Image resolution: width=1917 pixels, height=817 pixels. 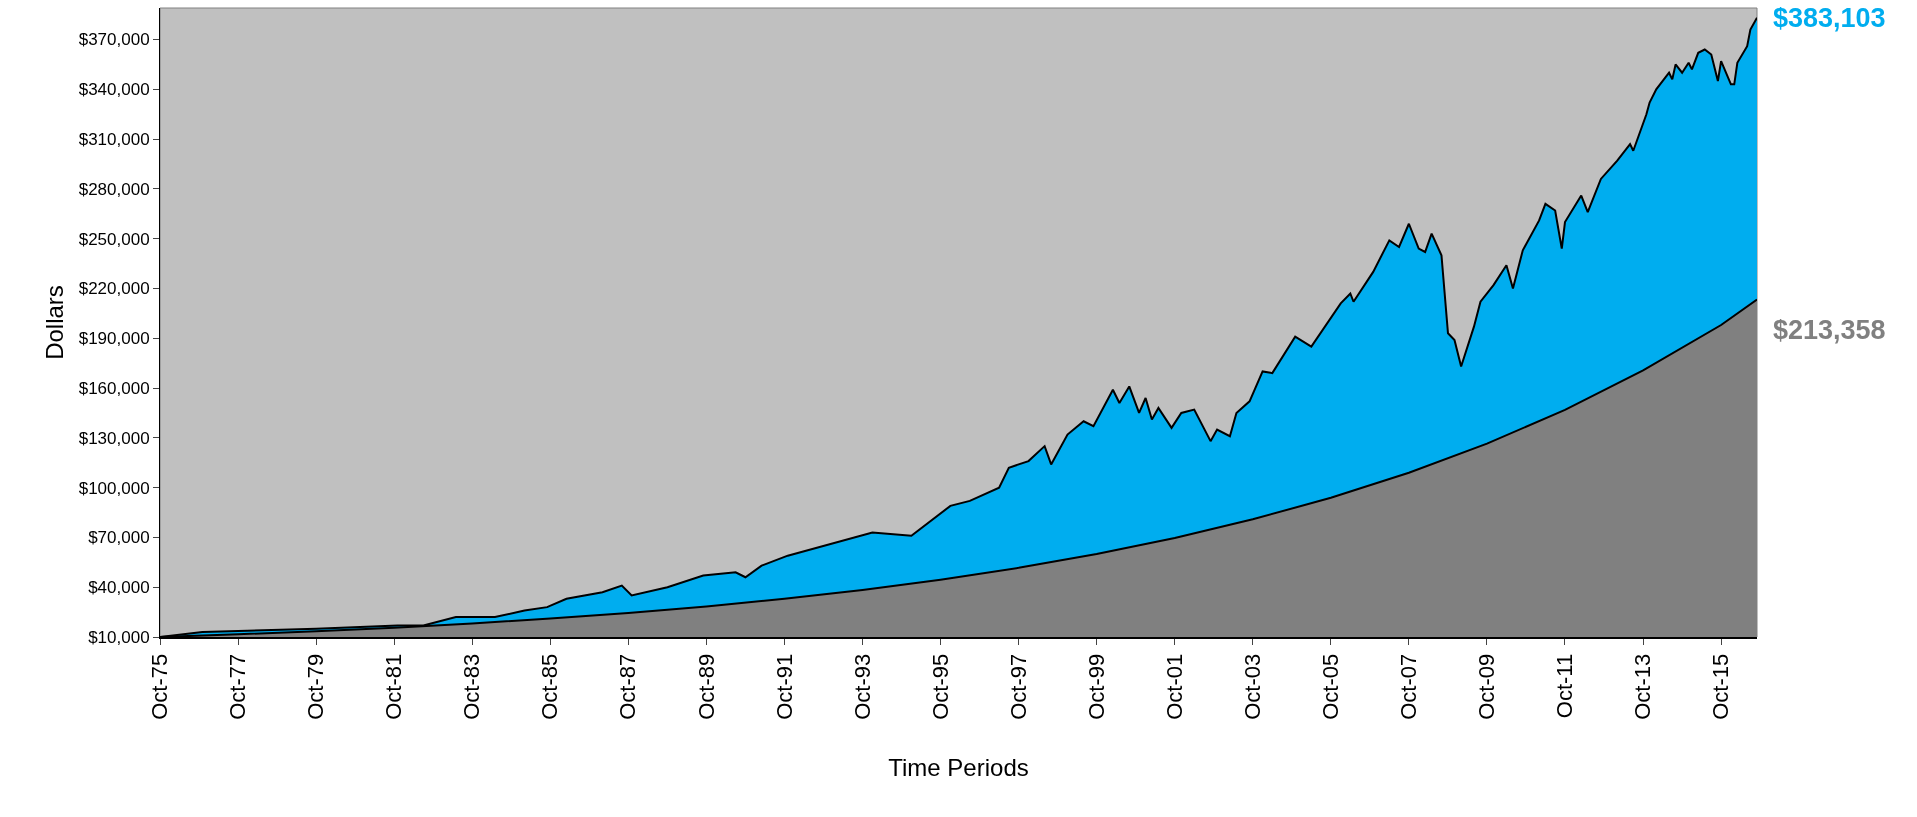 I want to click on x-tick-label: Oct-11, so click(x=1565, y=686).